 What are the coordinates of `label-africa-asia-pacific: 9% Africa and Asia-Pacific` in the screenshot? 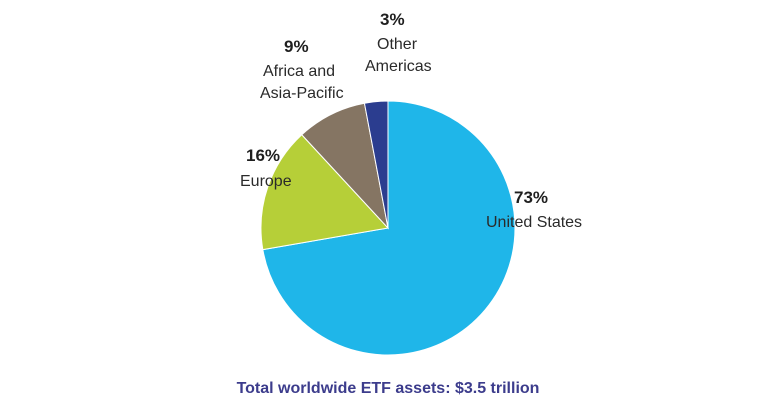 It's located at (302, 69).